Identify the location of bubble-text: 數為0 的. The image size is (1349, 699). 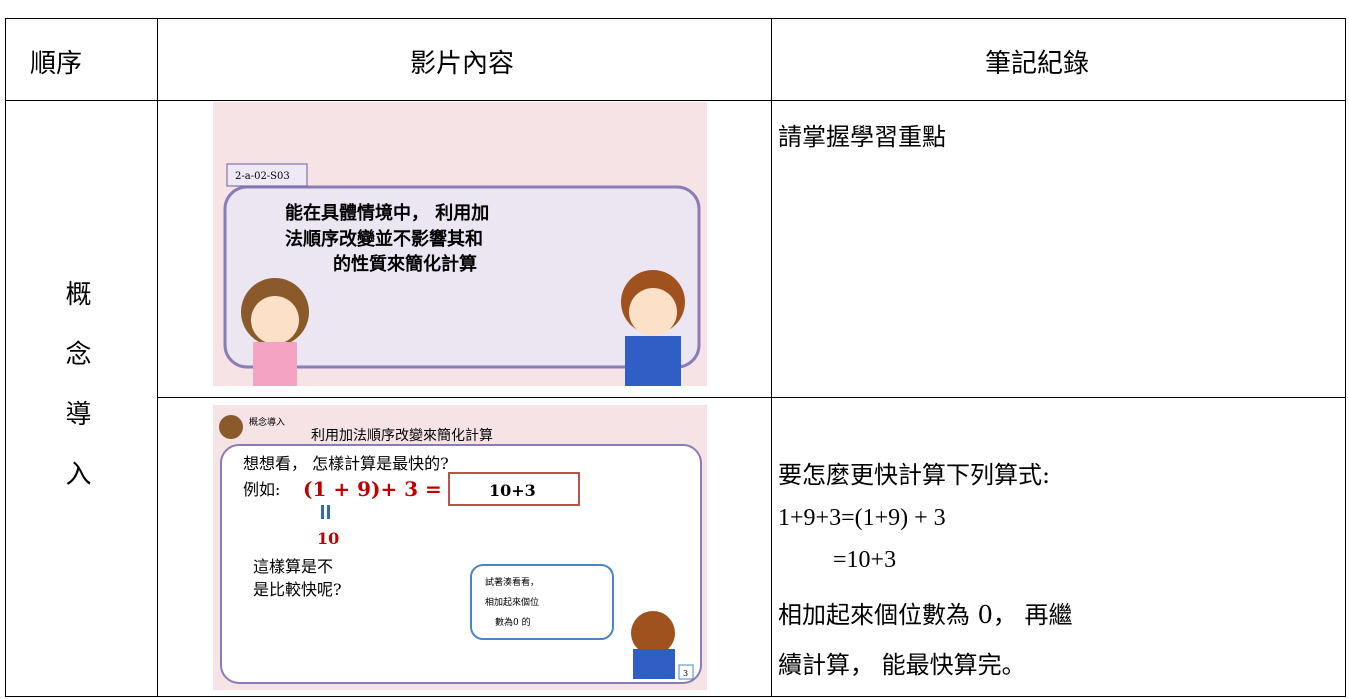
(513, 622).